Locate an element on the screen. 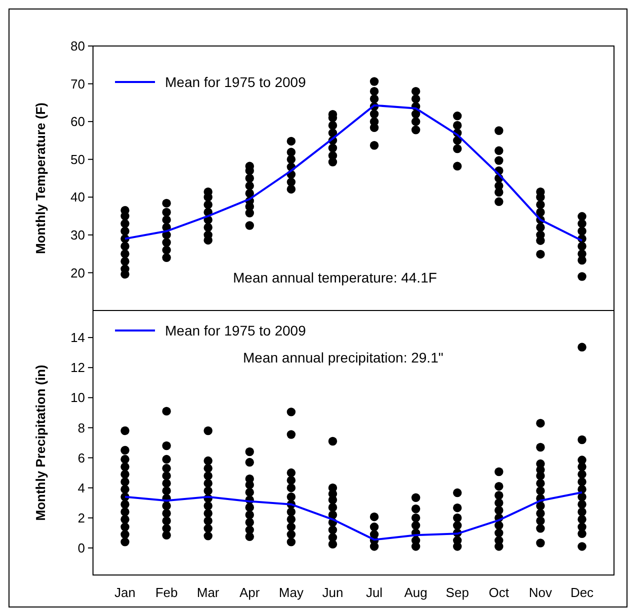 The image size is (638, 610). x-tick-label: Mar is located at coordinates (208, 592).